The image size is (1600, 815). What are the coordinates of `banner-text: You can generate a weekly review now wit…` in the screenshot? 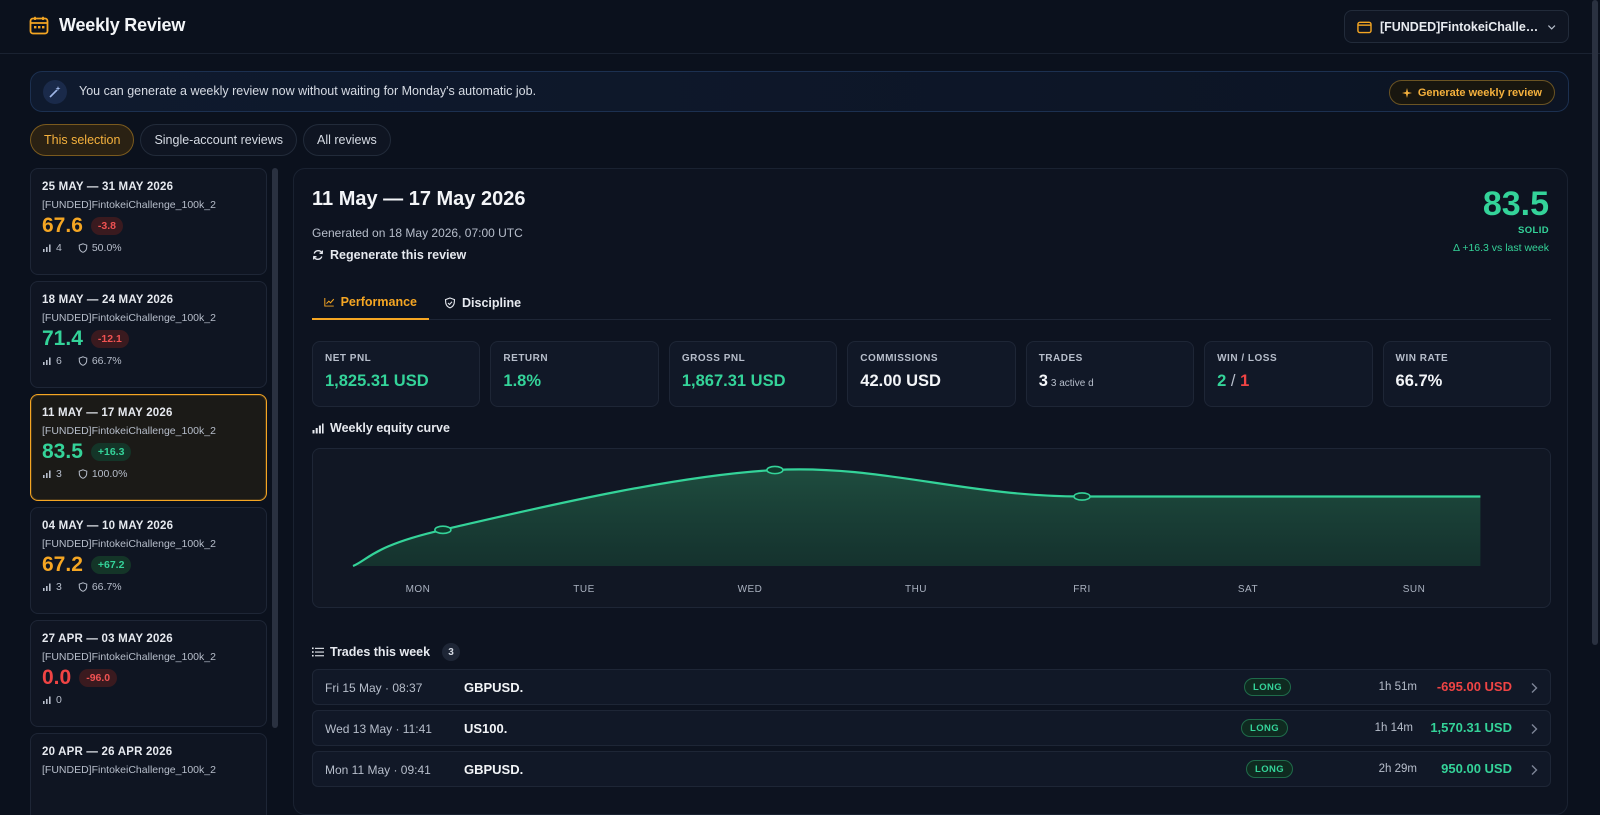 It's located at (308, 91).